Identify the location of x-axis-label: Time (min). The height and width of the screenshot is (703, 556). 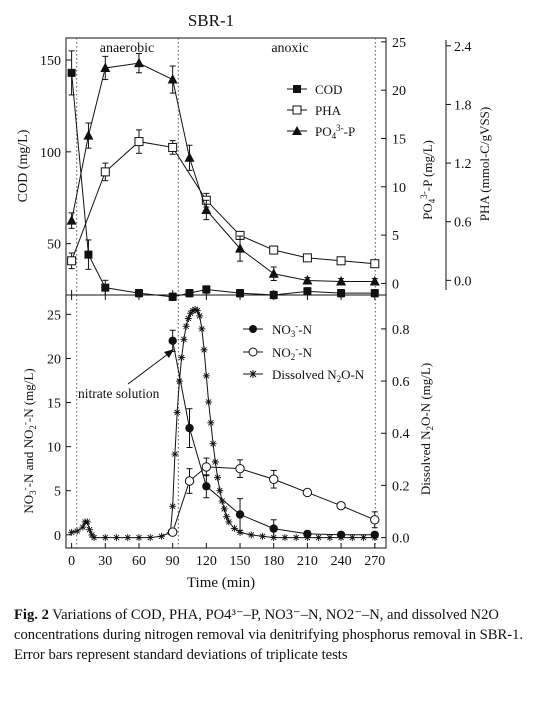
(221, 583).